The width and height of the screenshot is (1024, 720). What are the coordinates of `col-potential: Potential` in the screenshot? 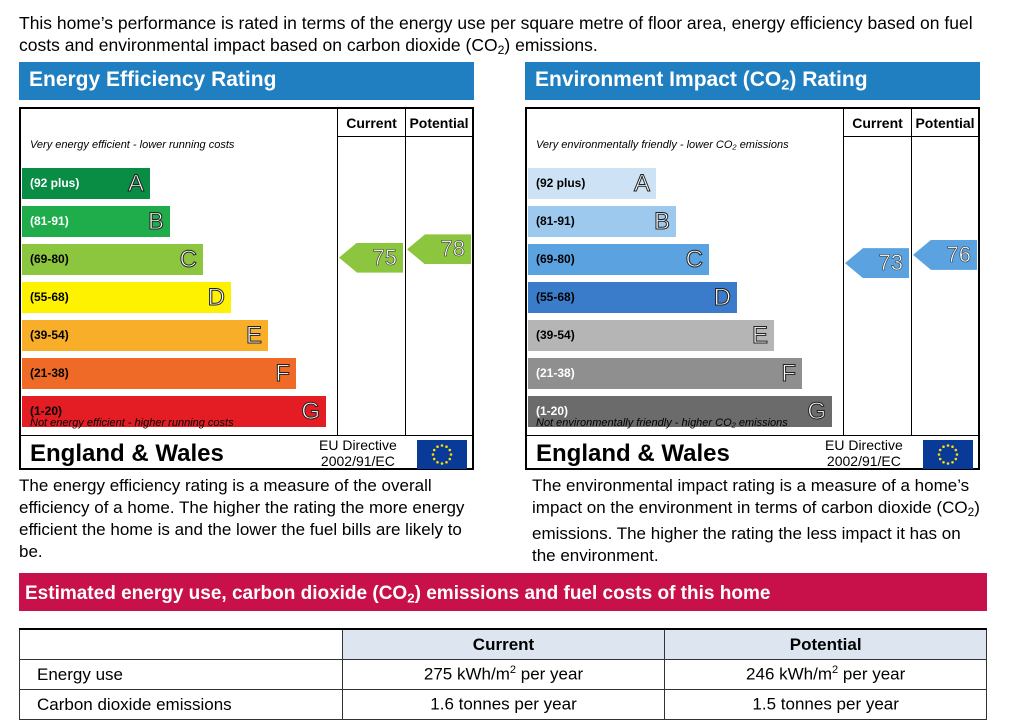 It's located at (825, 644).